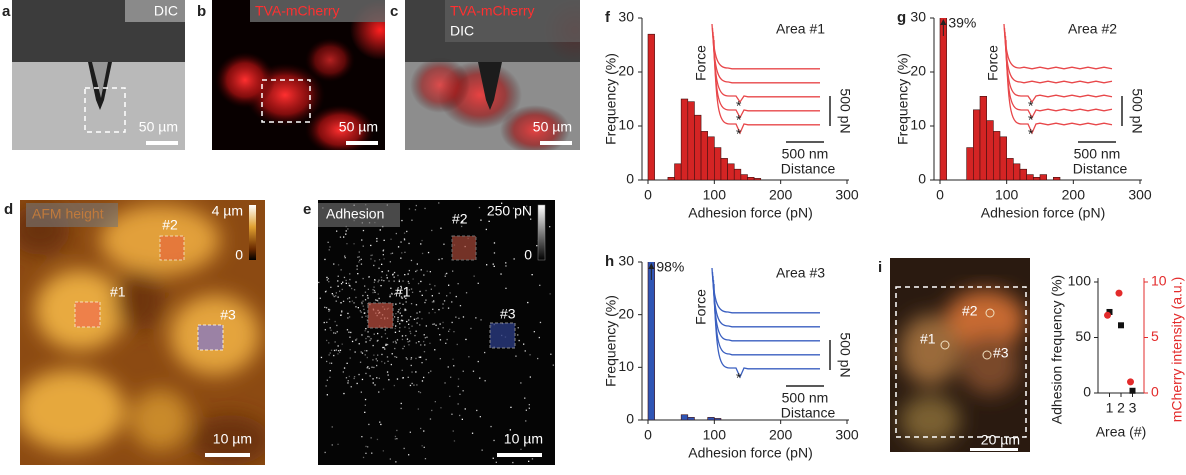 This screenshot has width=1186, height=475. I want to click on y-axis-label: Frequency (%), so click(611, 341).